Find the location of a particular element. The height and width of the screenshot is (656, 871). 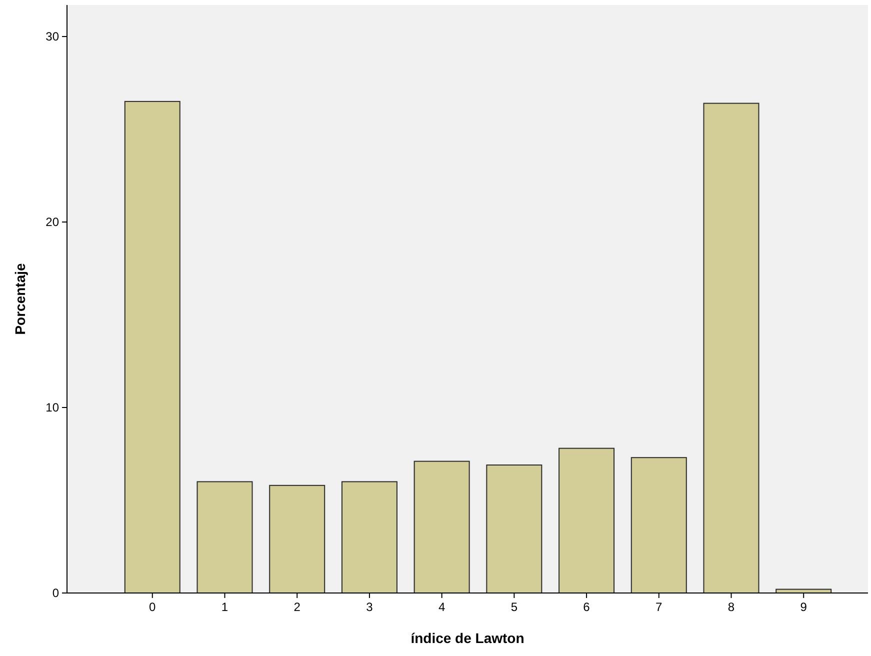

x-axis-title: índice de Lawton is located at coordinates (467, 638).